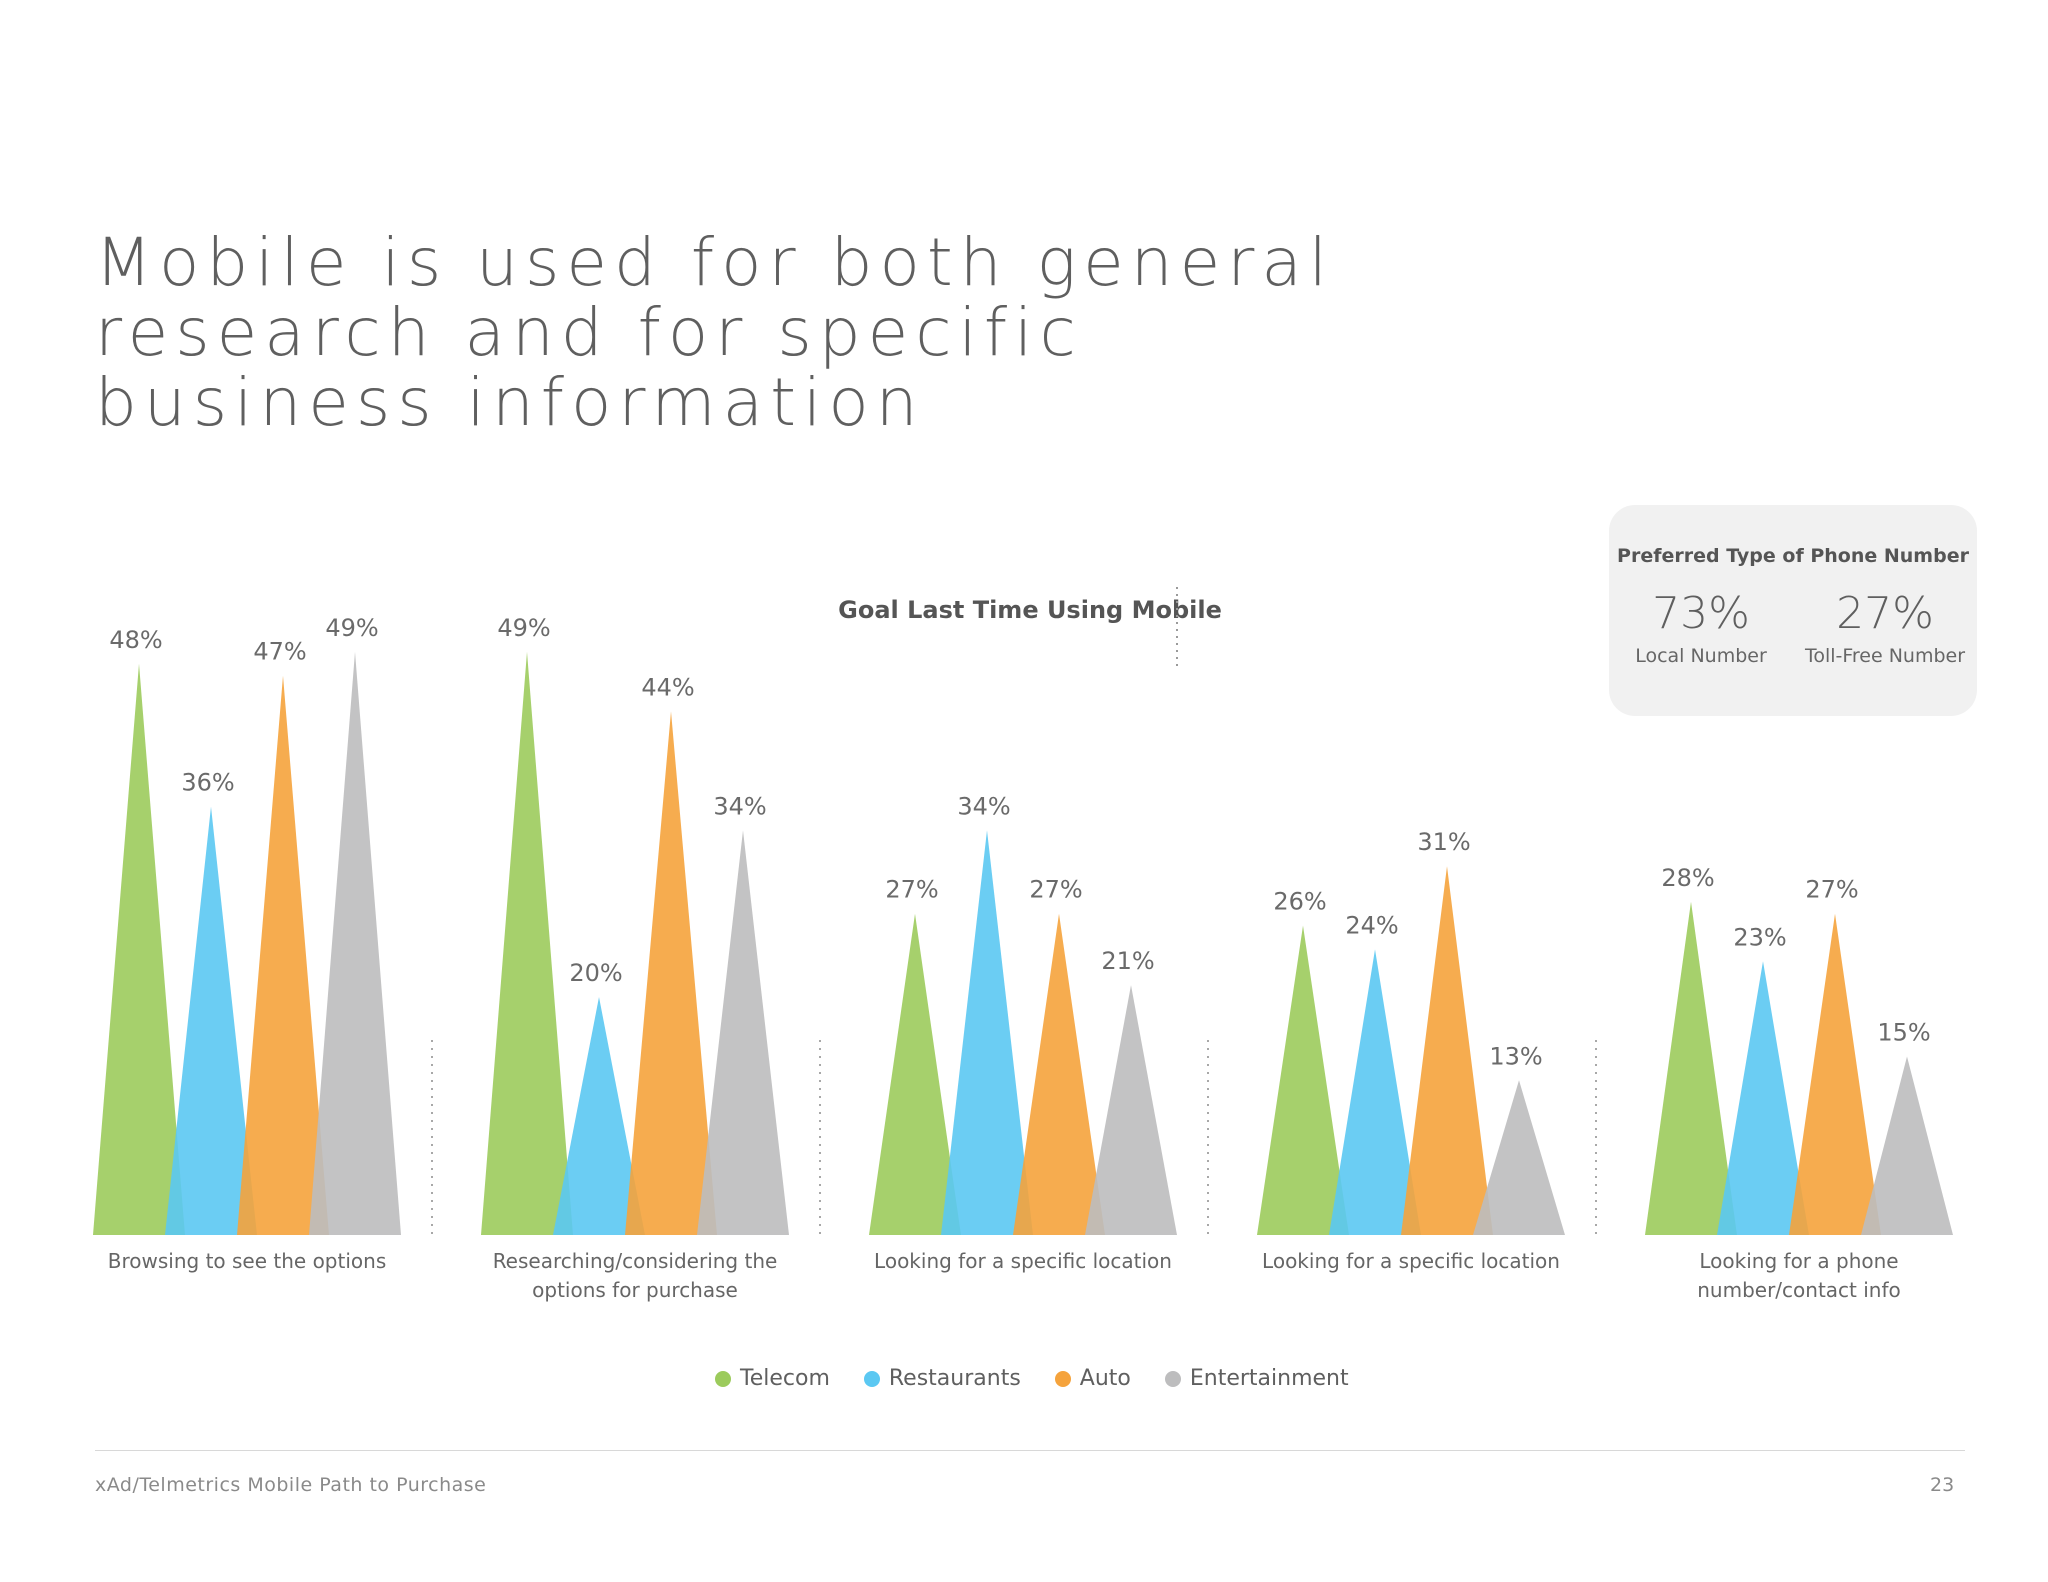  What do you see at coordinates (739, 806) in the screenshot?
I see `value-label-entertainment-2: 34%` at bounding box center [739, 806].